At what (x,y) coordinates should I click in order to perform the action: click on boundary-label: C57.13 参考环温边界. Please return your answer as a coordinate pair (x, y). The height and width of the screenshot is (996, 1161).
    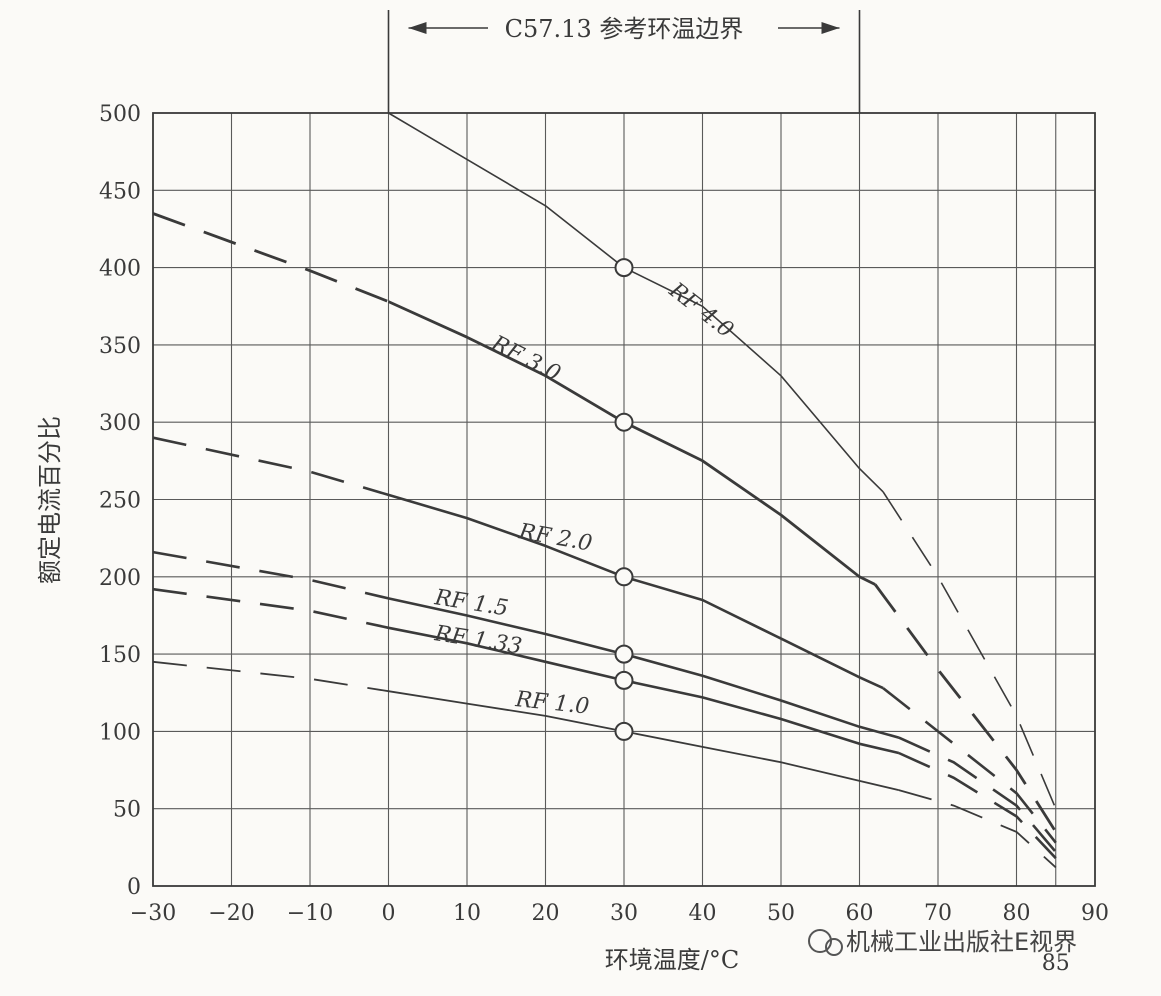
    Looking at the image, I should click on (624, 29).